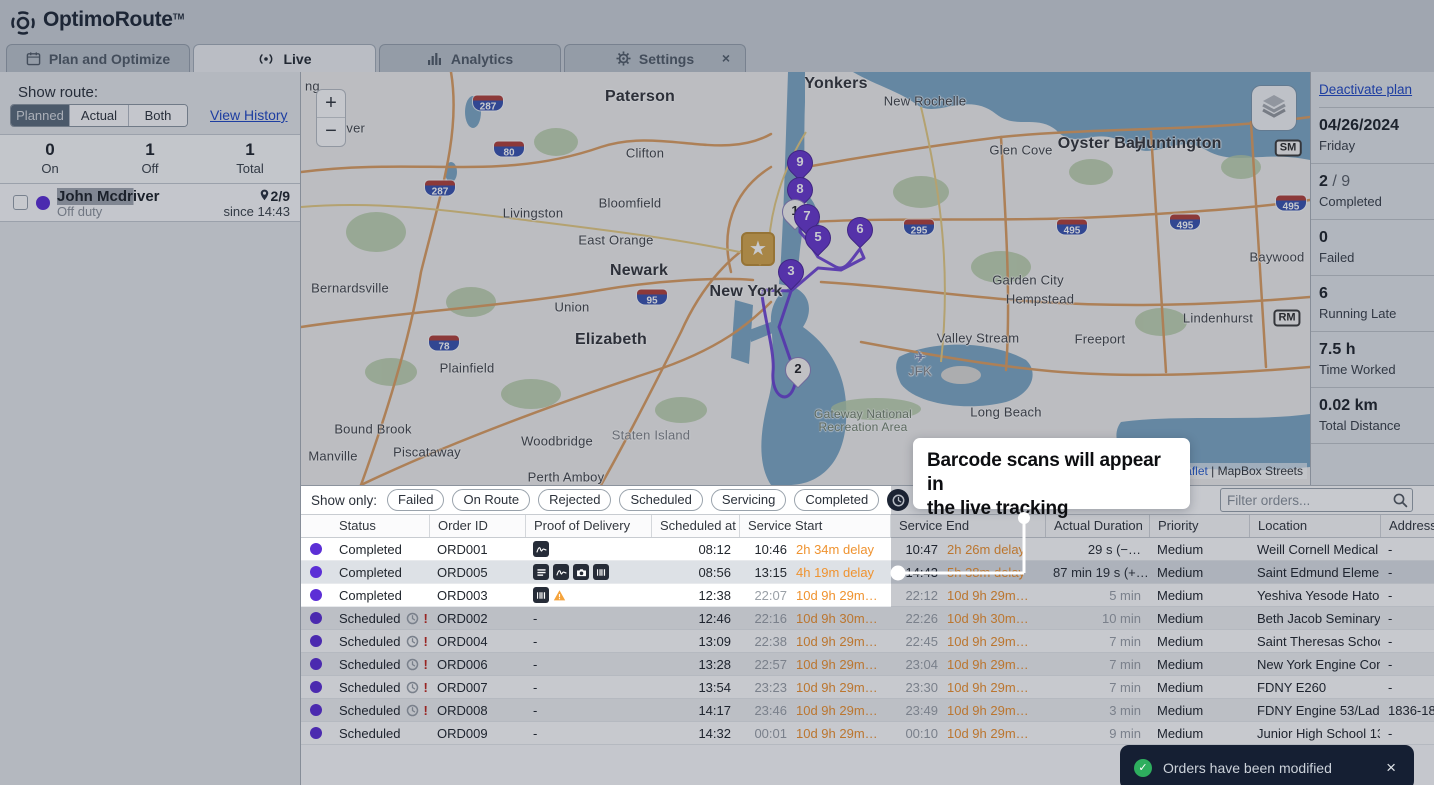  I want to click on driver-count-off: 1 Off, so click(150, 159).